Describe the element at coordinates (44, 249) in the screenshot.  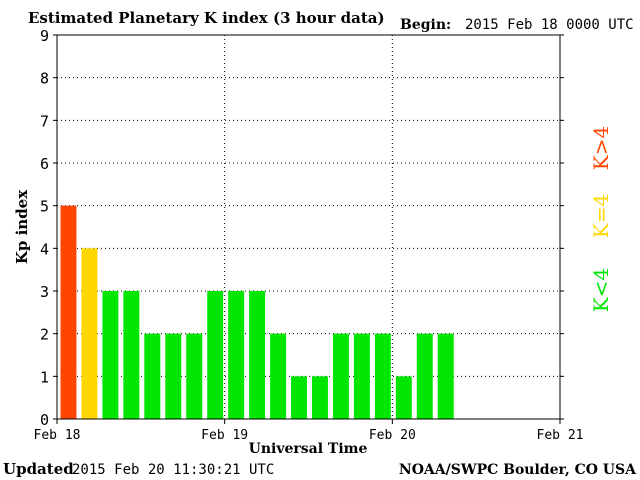
I see `y-tick-label: 4` at that location.